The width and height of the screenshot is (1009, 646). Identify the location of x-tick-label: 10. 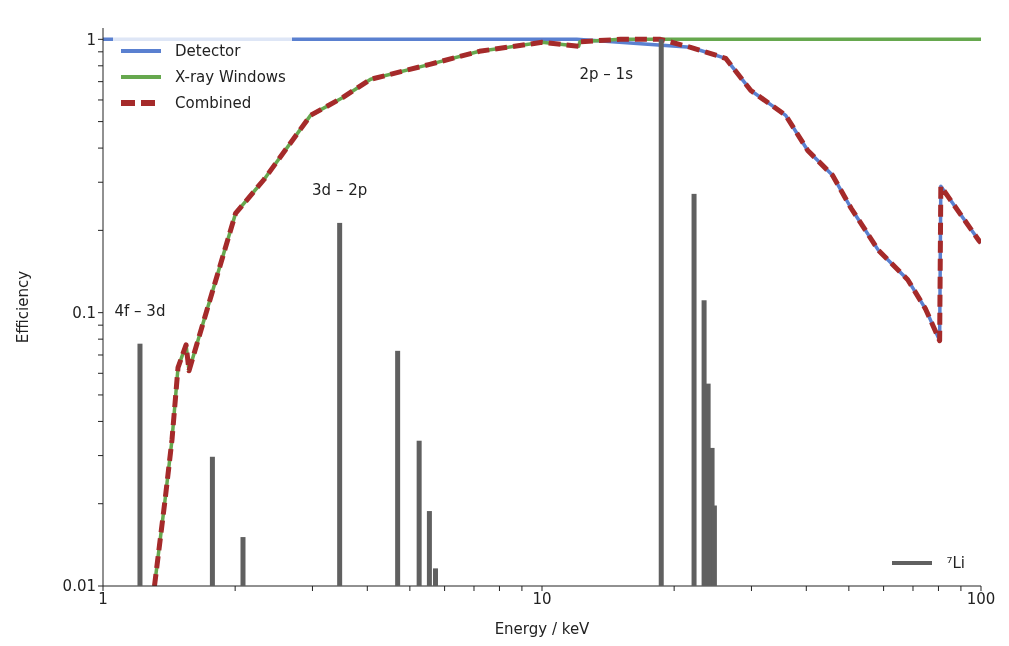
(542, 598).